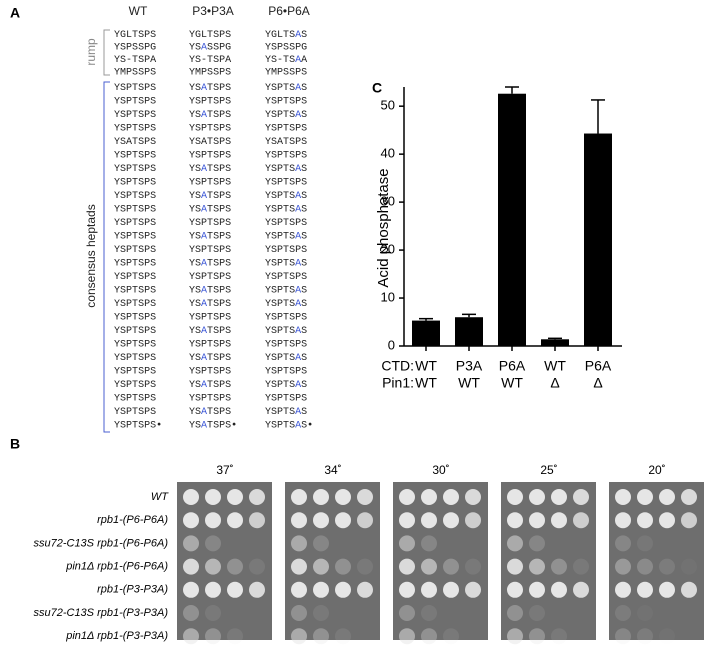 The image size is (709, 648). Describe the element at coordinates (377, 88) in the screenshot. I see `panel-label: C` at that location.